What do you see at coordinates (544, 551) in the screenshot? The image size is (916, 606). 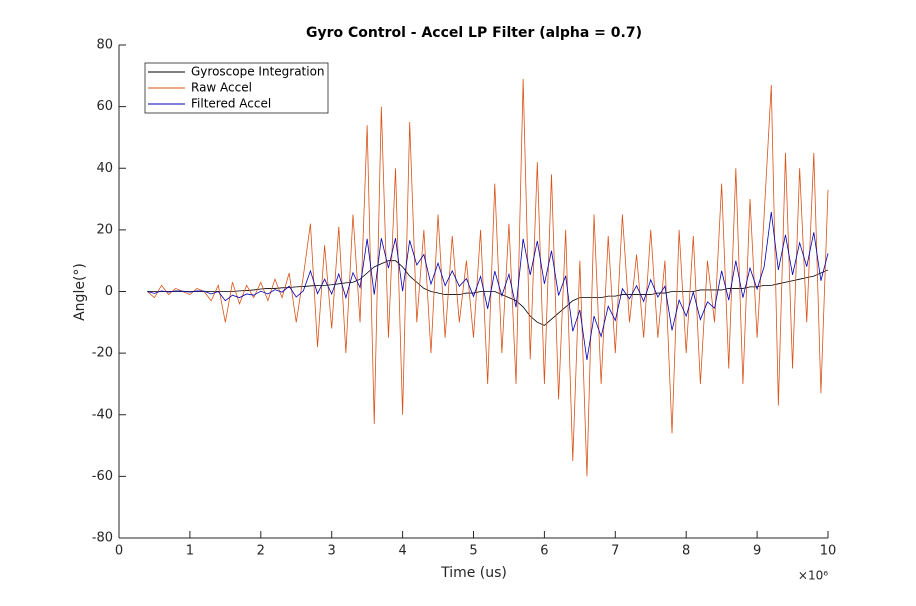 I see `x-tick-label: 6` at bounding box center [544, 551].